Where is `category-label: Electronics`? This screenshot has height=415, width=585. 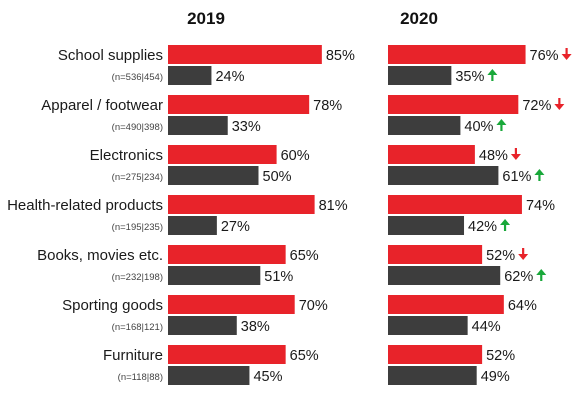
category-label: Electronics is located at coordinates (126, 155).